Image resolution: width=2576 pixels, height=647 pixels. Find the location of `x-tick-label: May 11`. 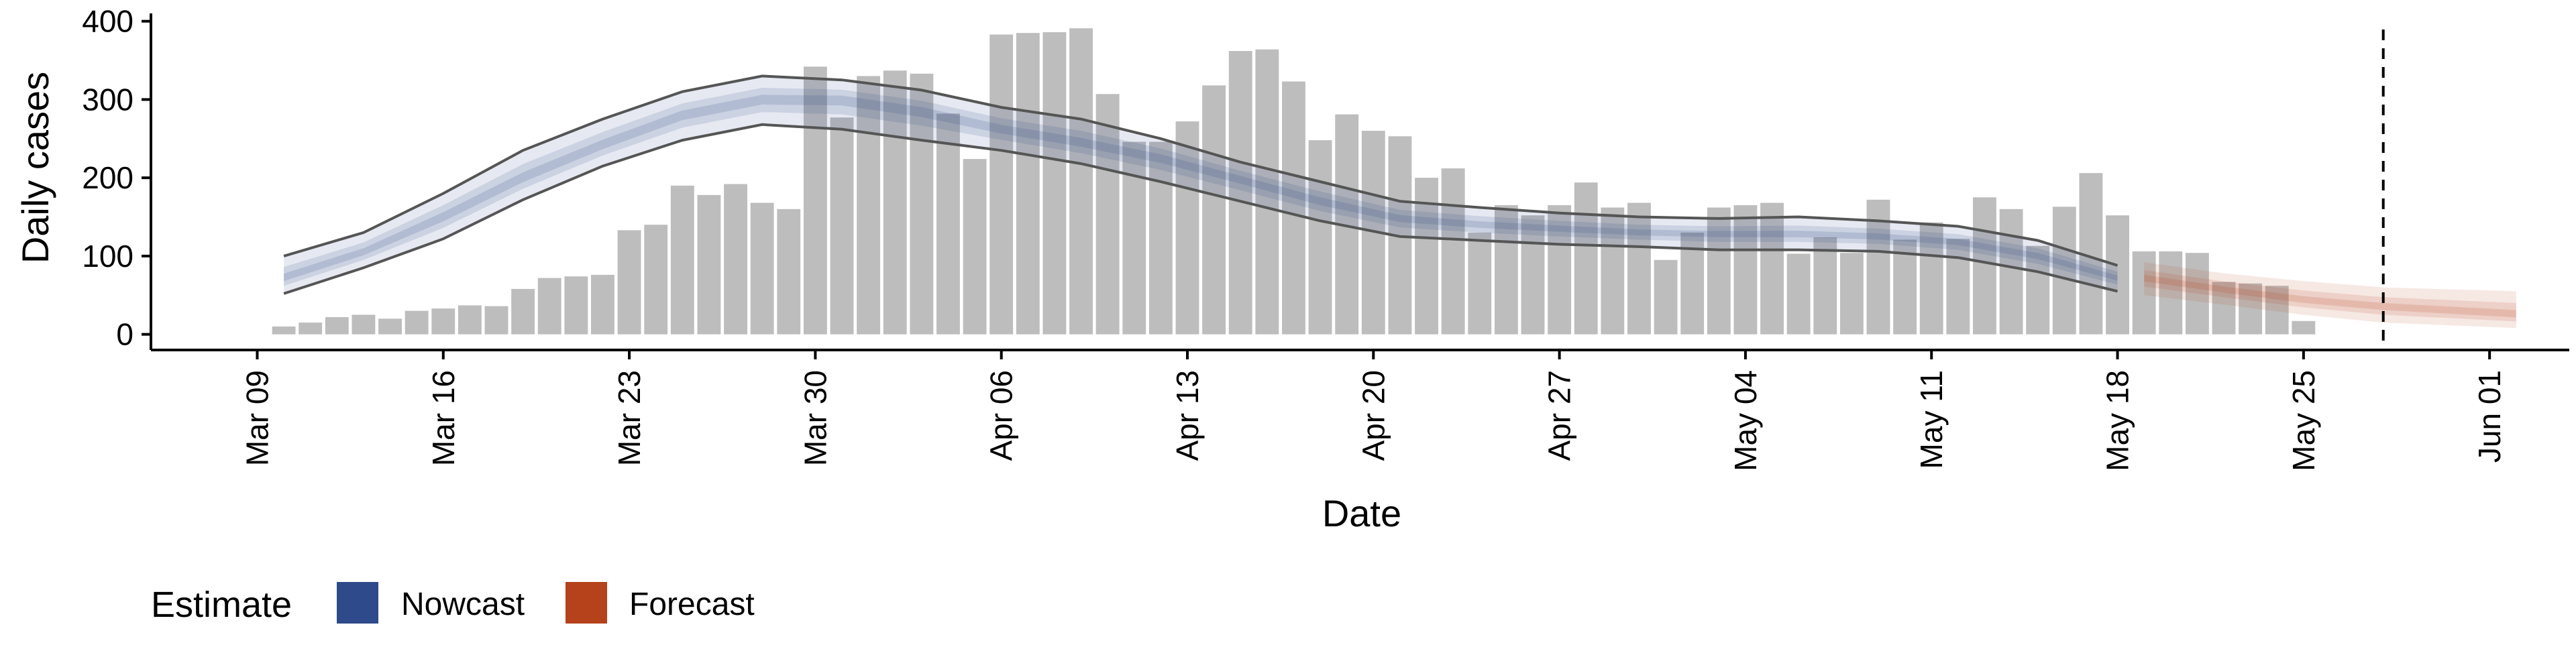

x-tick-label: May 11 is located at coordinates (1931, 420).